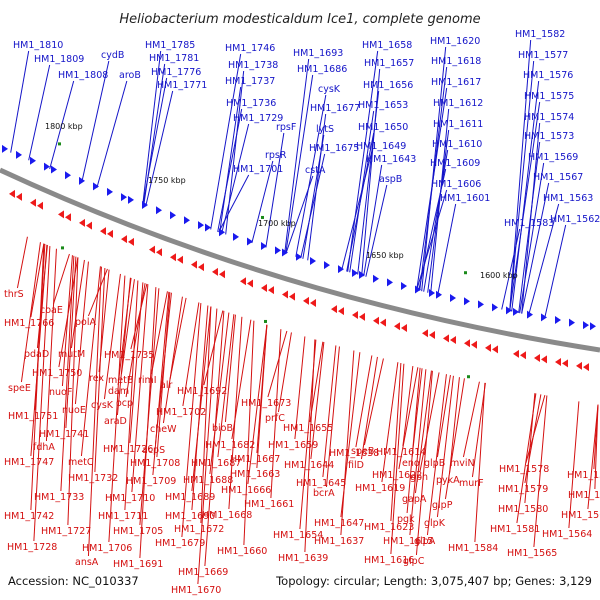  Describe the element at coordinates (74, 410) in the screenshot. I see `reverse-gene-label: nuoE` at that location.